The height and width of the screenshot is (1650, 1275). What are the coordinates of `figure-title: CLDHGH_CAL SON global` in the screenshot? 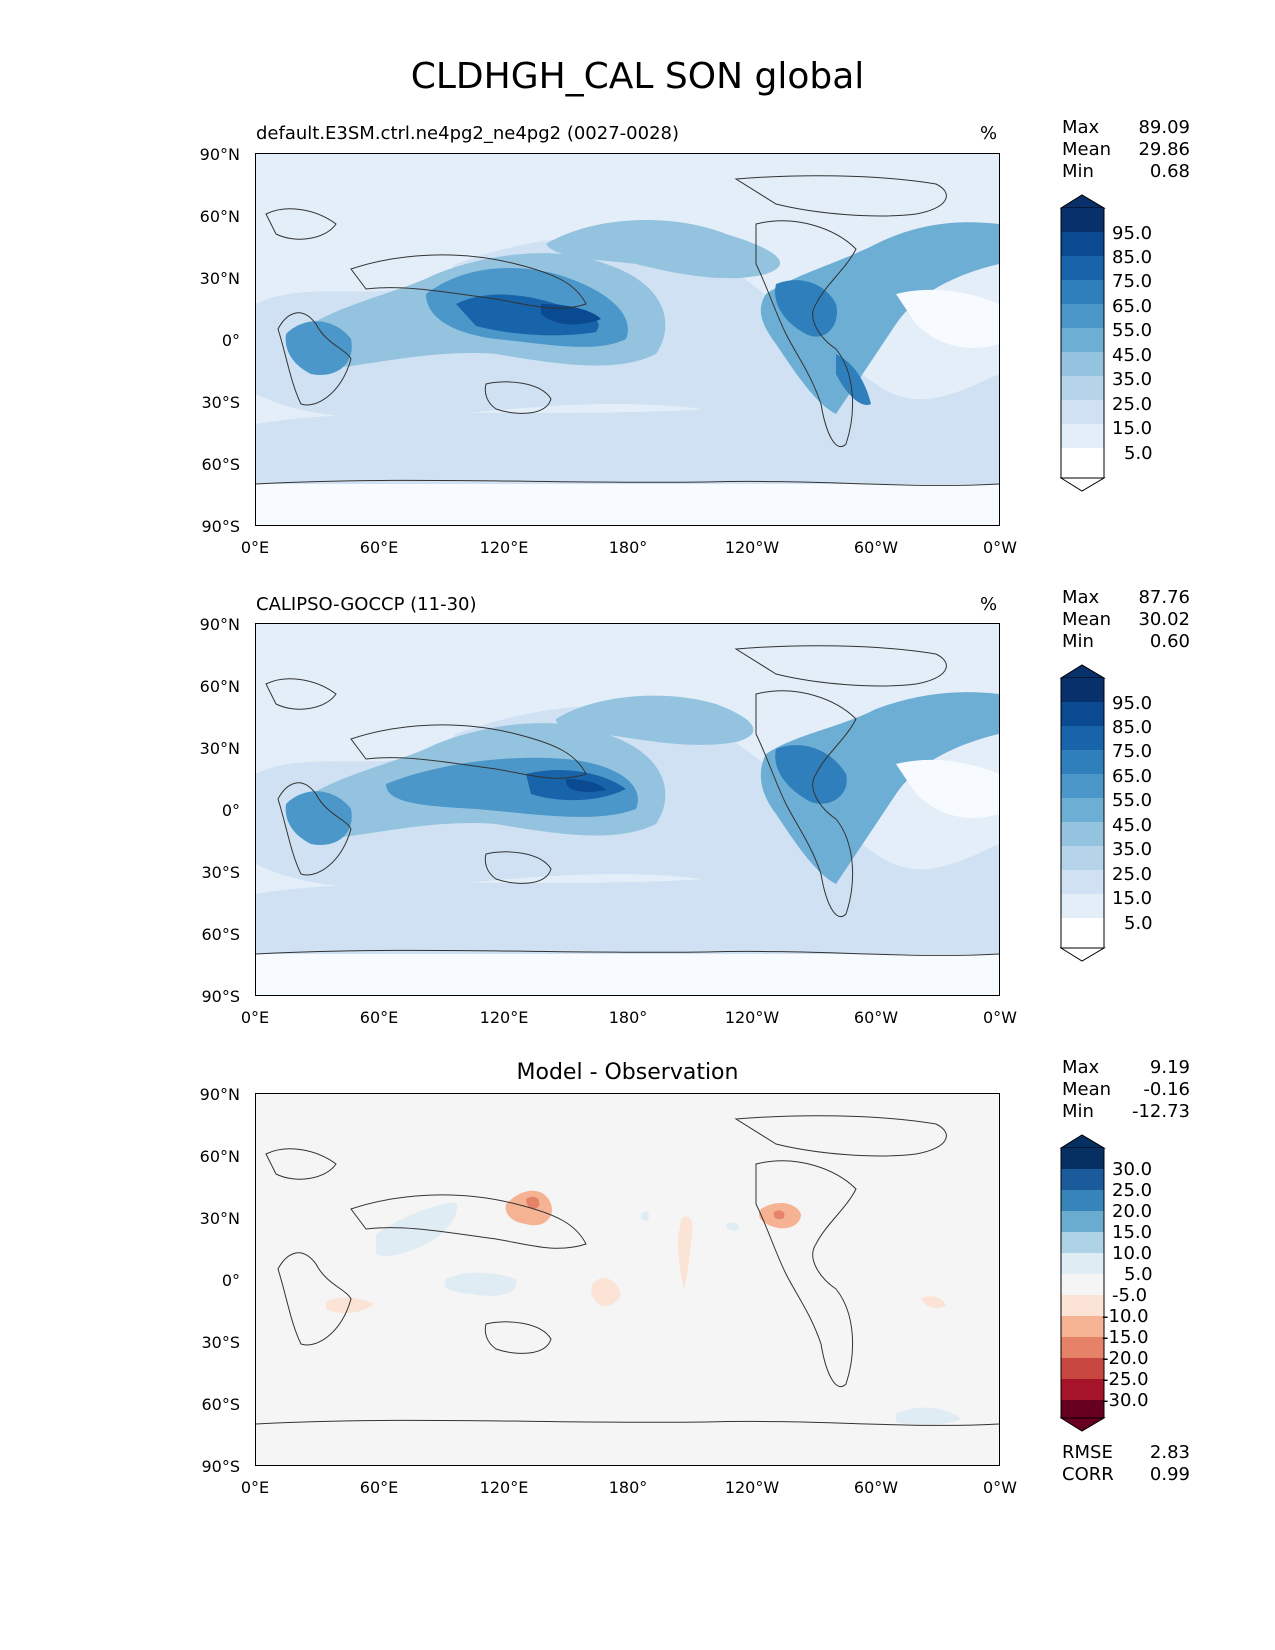 It's located at (637, 76).